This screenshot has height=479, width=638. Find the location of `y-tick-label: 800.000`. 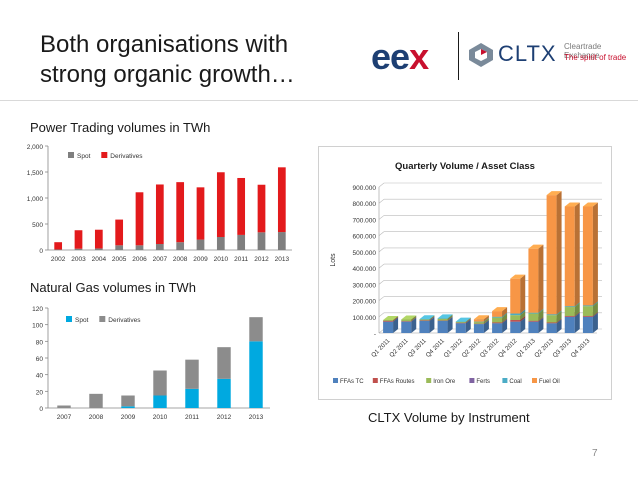

y-tick-label: 800.000 is located at coordinates (365, 204).